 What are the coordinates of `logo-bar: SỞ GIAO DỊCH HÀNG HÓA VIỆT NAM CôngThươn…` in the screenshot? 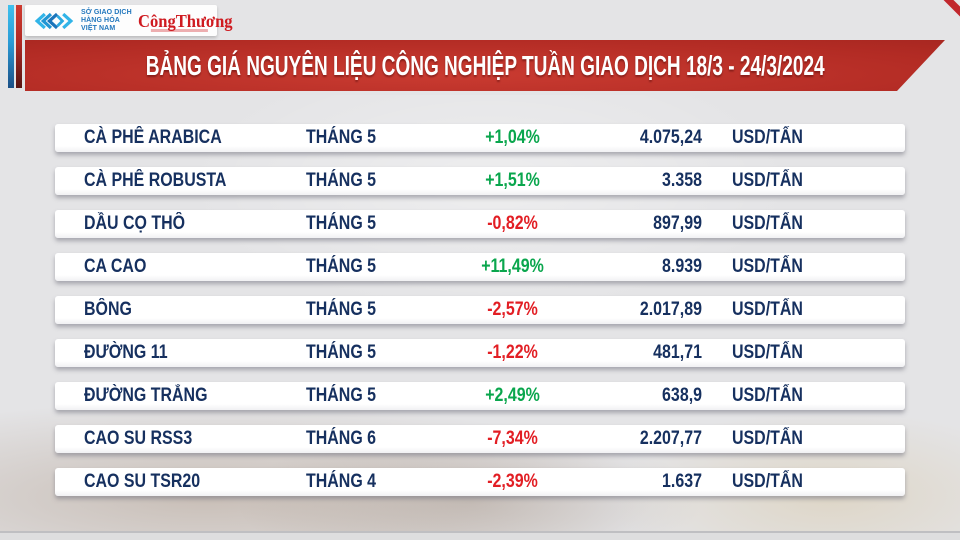 It's located at (128, 20).